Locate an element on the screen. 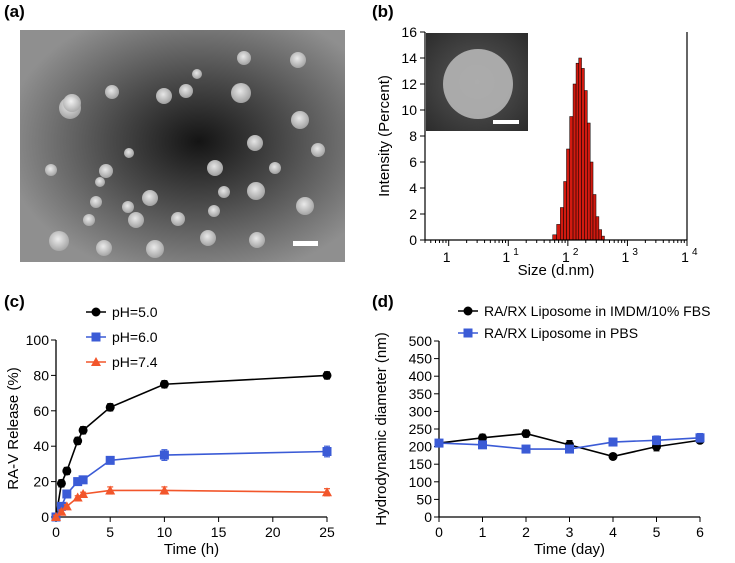  x-tick-label: 15 is located at coordinates (219, 532).